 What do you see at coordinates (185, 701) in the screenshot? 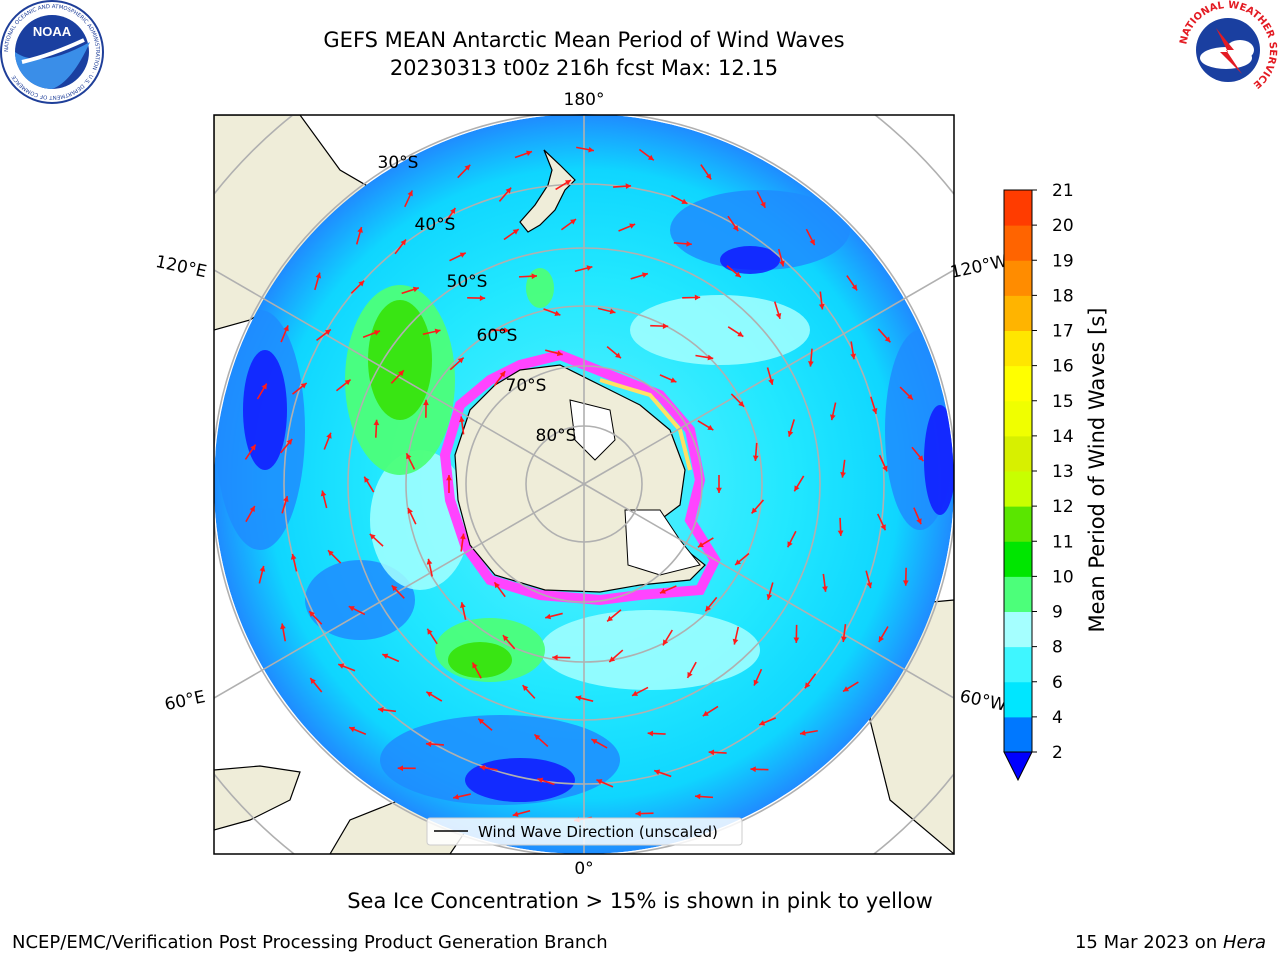
I see `lon-label-60e: 60°E` at bounding box center [185, 701].